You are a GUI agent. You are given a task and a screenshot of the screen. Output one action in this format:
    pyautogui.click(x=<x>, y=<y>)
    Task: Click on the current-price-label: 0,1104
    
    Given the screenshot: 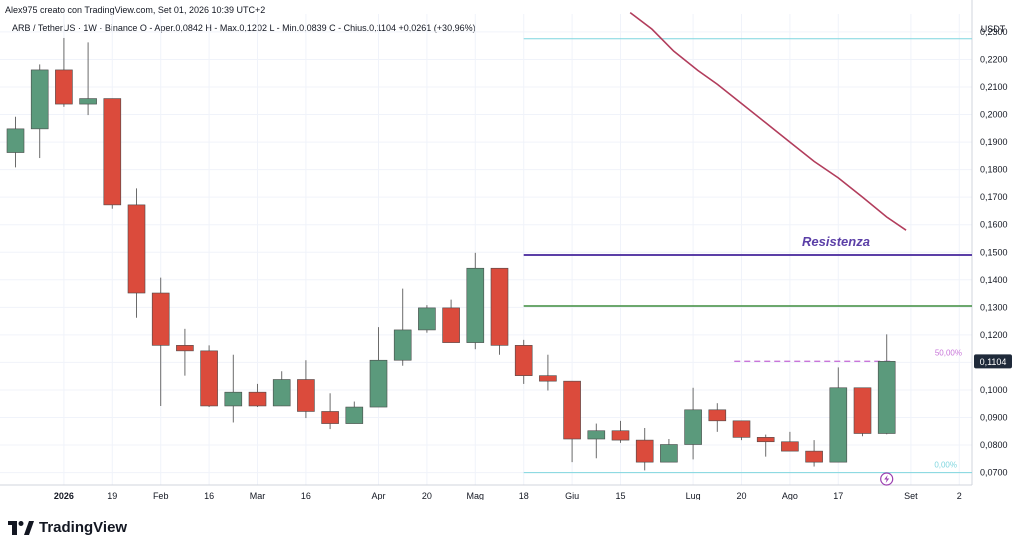 What is the action you would take?
    pyautogui.click(x=993, y=362)
    